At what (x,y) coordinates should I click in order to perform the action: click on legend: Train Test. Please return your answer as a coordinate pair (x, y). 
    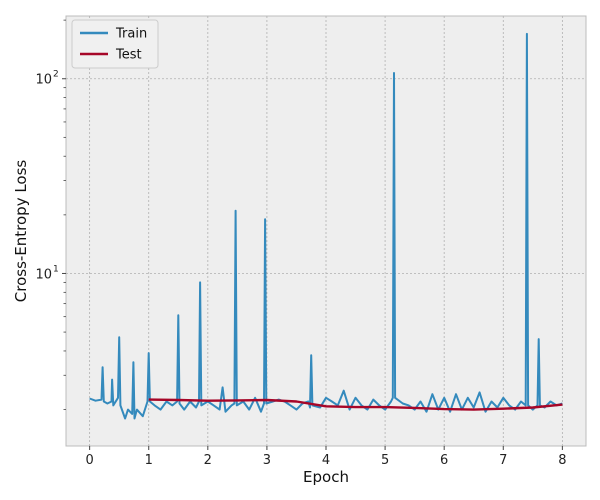
    Looking at the image, I should click on (115, 44).